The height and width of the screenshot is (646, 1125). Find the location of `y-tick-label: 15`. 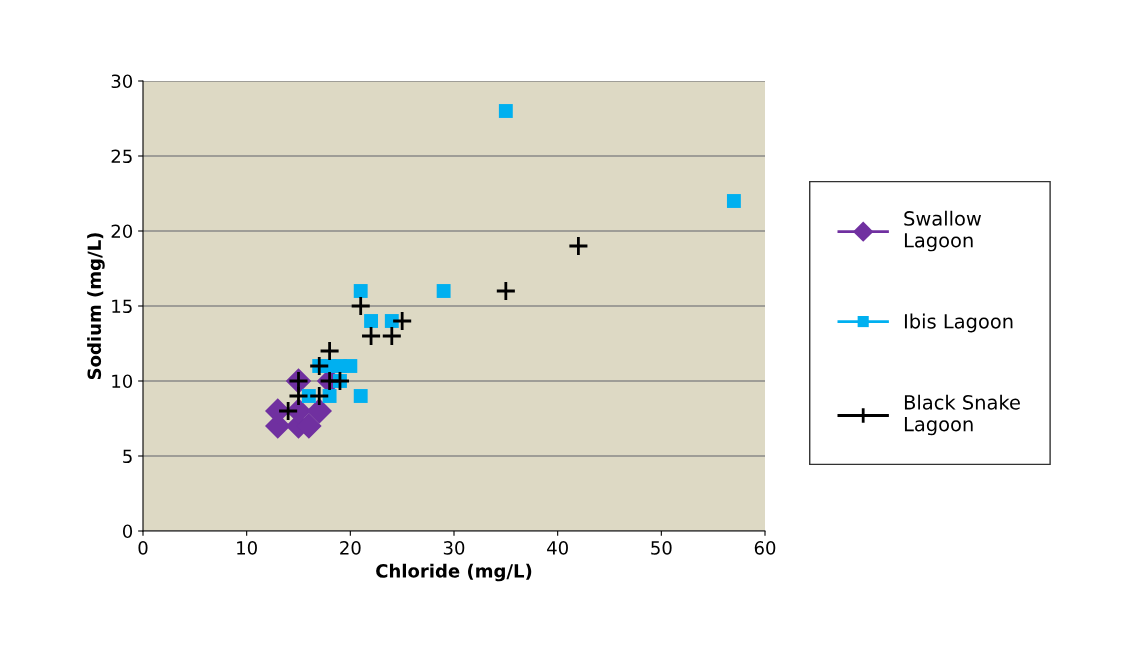

y-tick-label: 15 is located at coordinates (122, 306).